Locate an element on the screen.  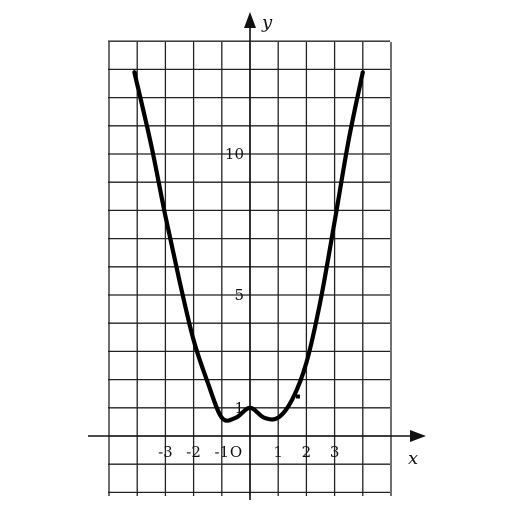
y-axis-arrow-icon is located at coordinates (250, 20).